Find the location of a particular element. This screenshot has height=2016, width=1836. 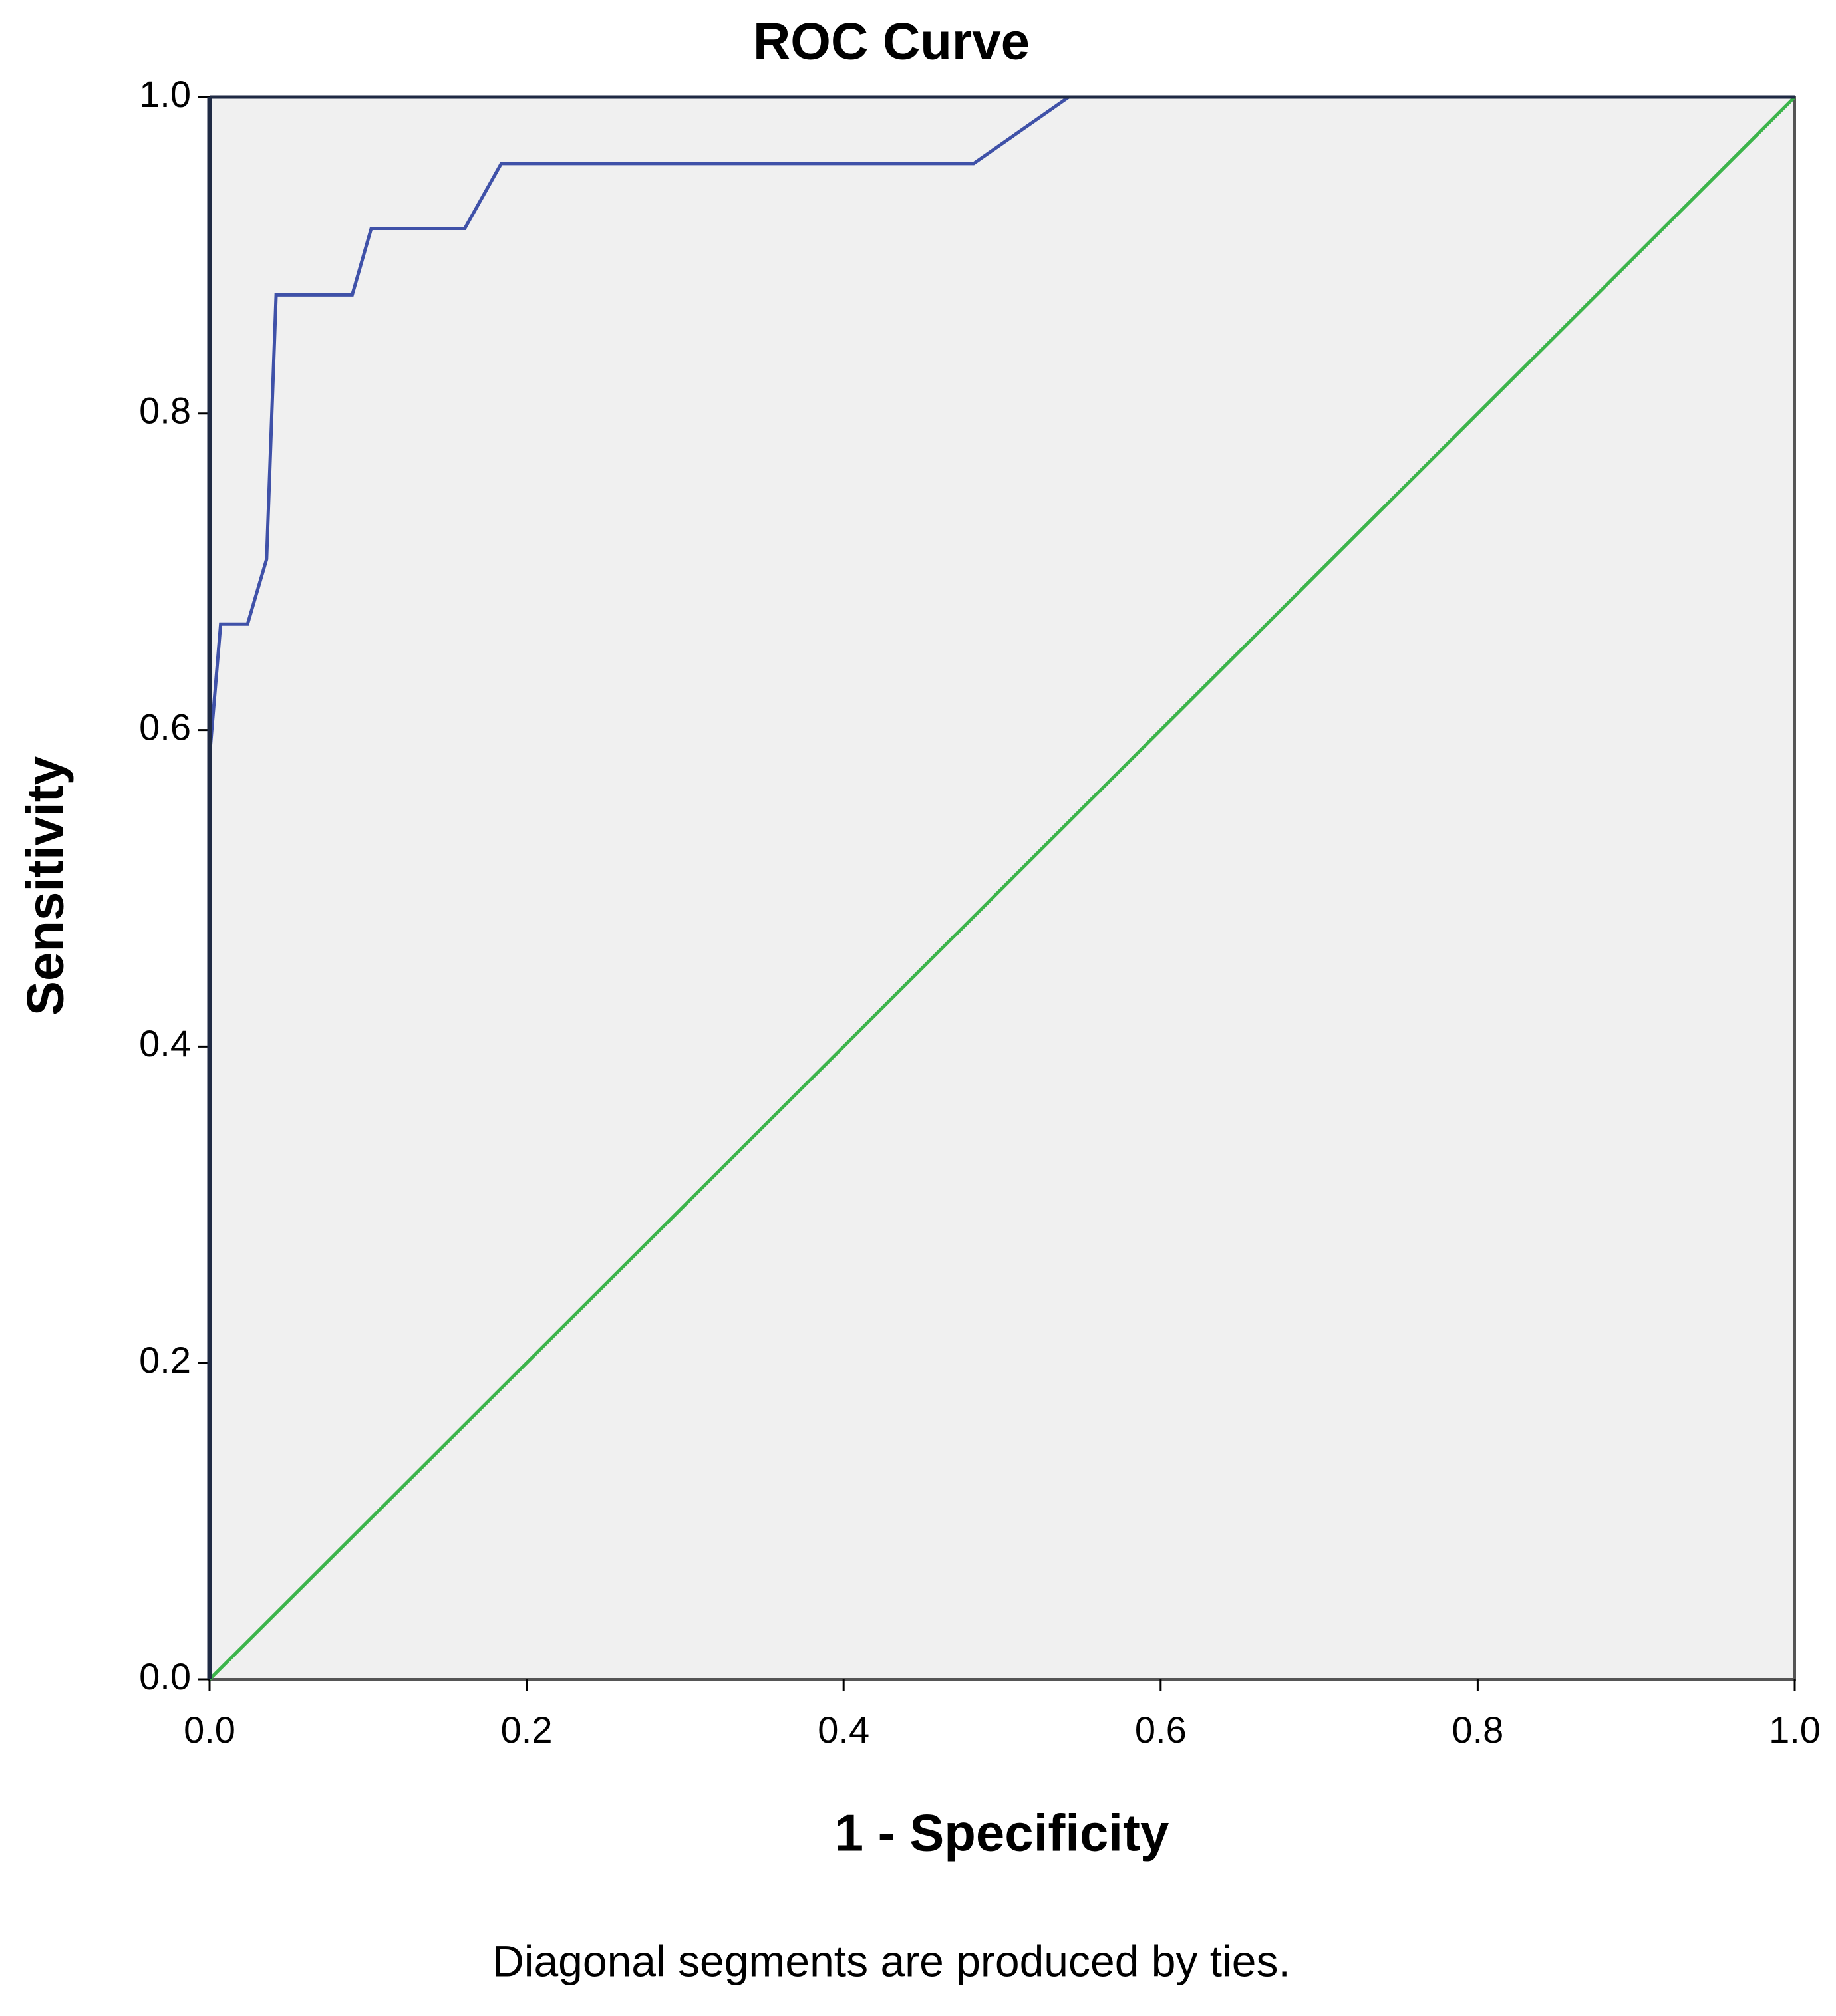

y-tick-label: 0.8 is located at coordinates (165, 411).